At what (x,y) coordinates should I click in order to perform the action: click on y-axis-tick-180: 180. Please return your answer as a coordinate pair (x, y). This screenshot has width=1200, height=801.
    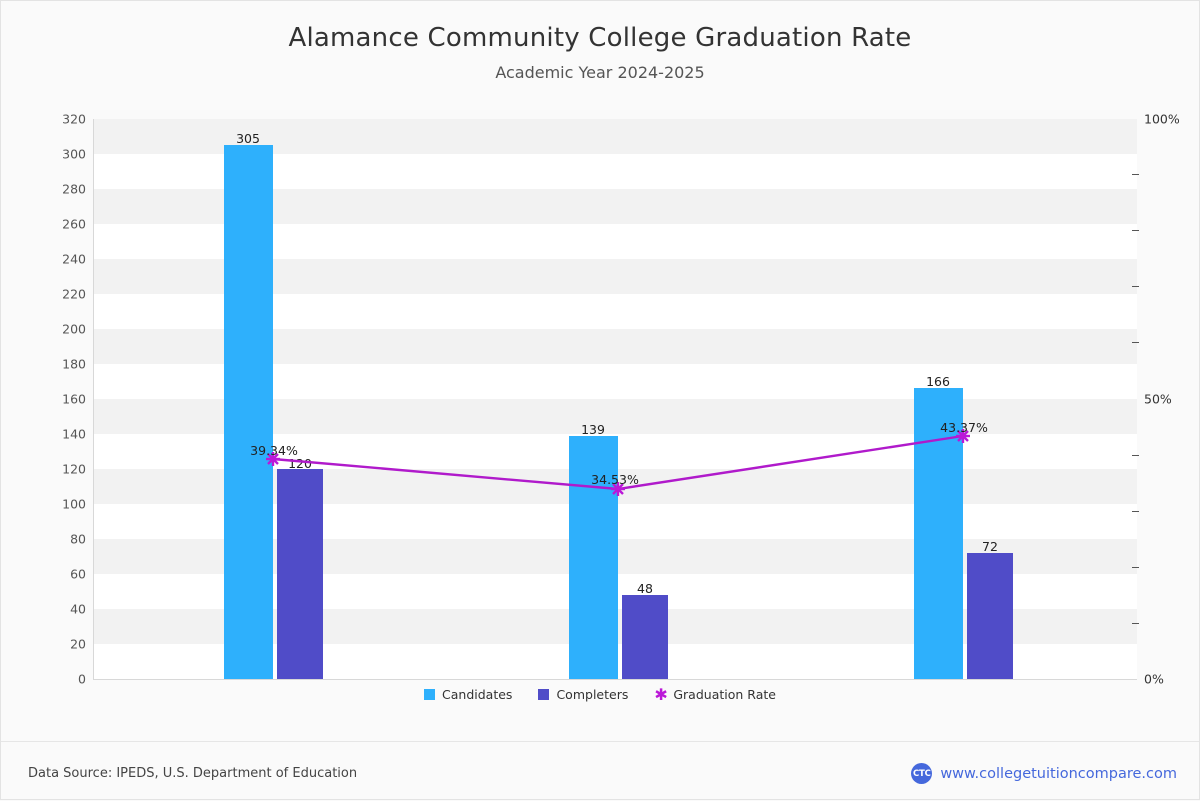
    Looking at the image, I should click on (74, 364).